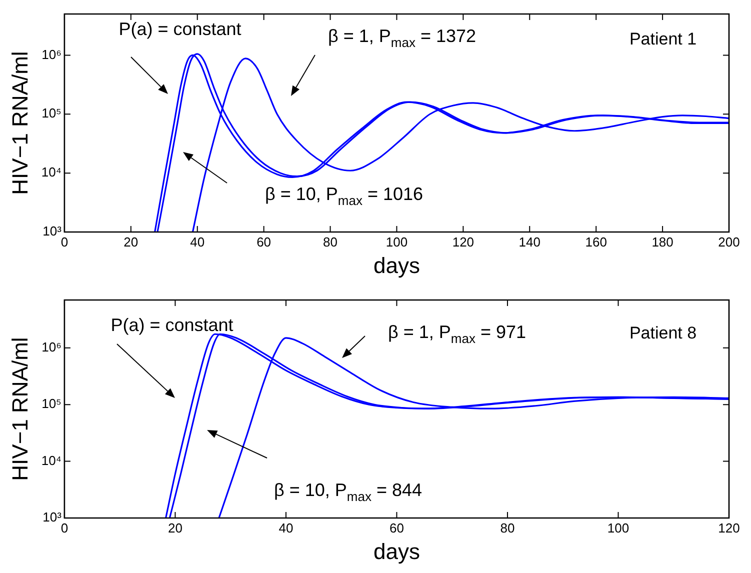 The width and height of the screenshot is (751, 573). What do you see at coordinates (529, 242) in the screenshot?
I see `x-tick-label: 140` at bounding box center [529, 242].